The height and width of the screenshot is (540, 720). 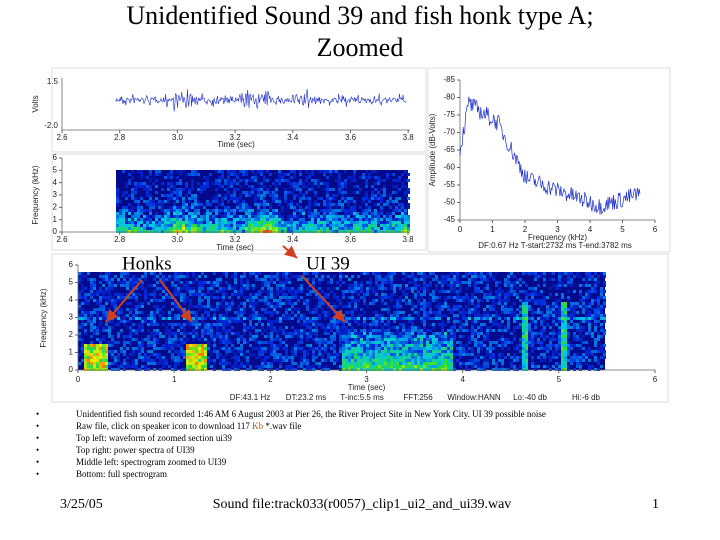 What do you see at coordinates (236, 137) in the screenshot?
I see `x-tick-label: 3.2` at bounding box center [236, 137].